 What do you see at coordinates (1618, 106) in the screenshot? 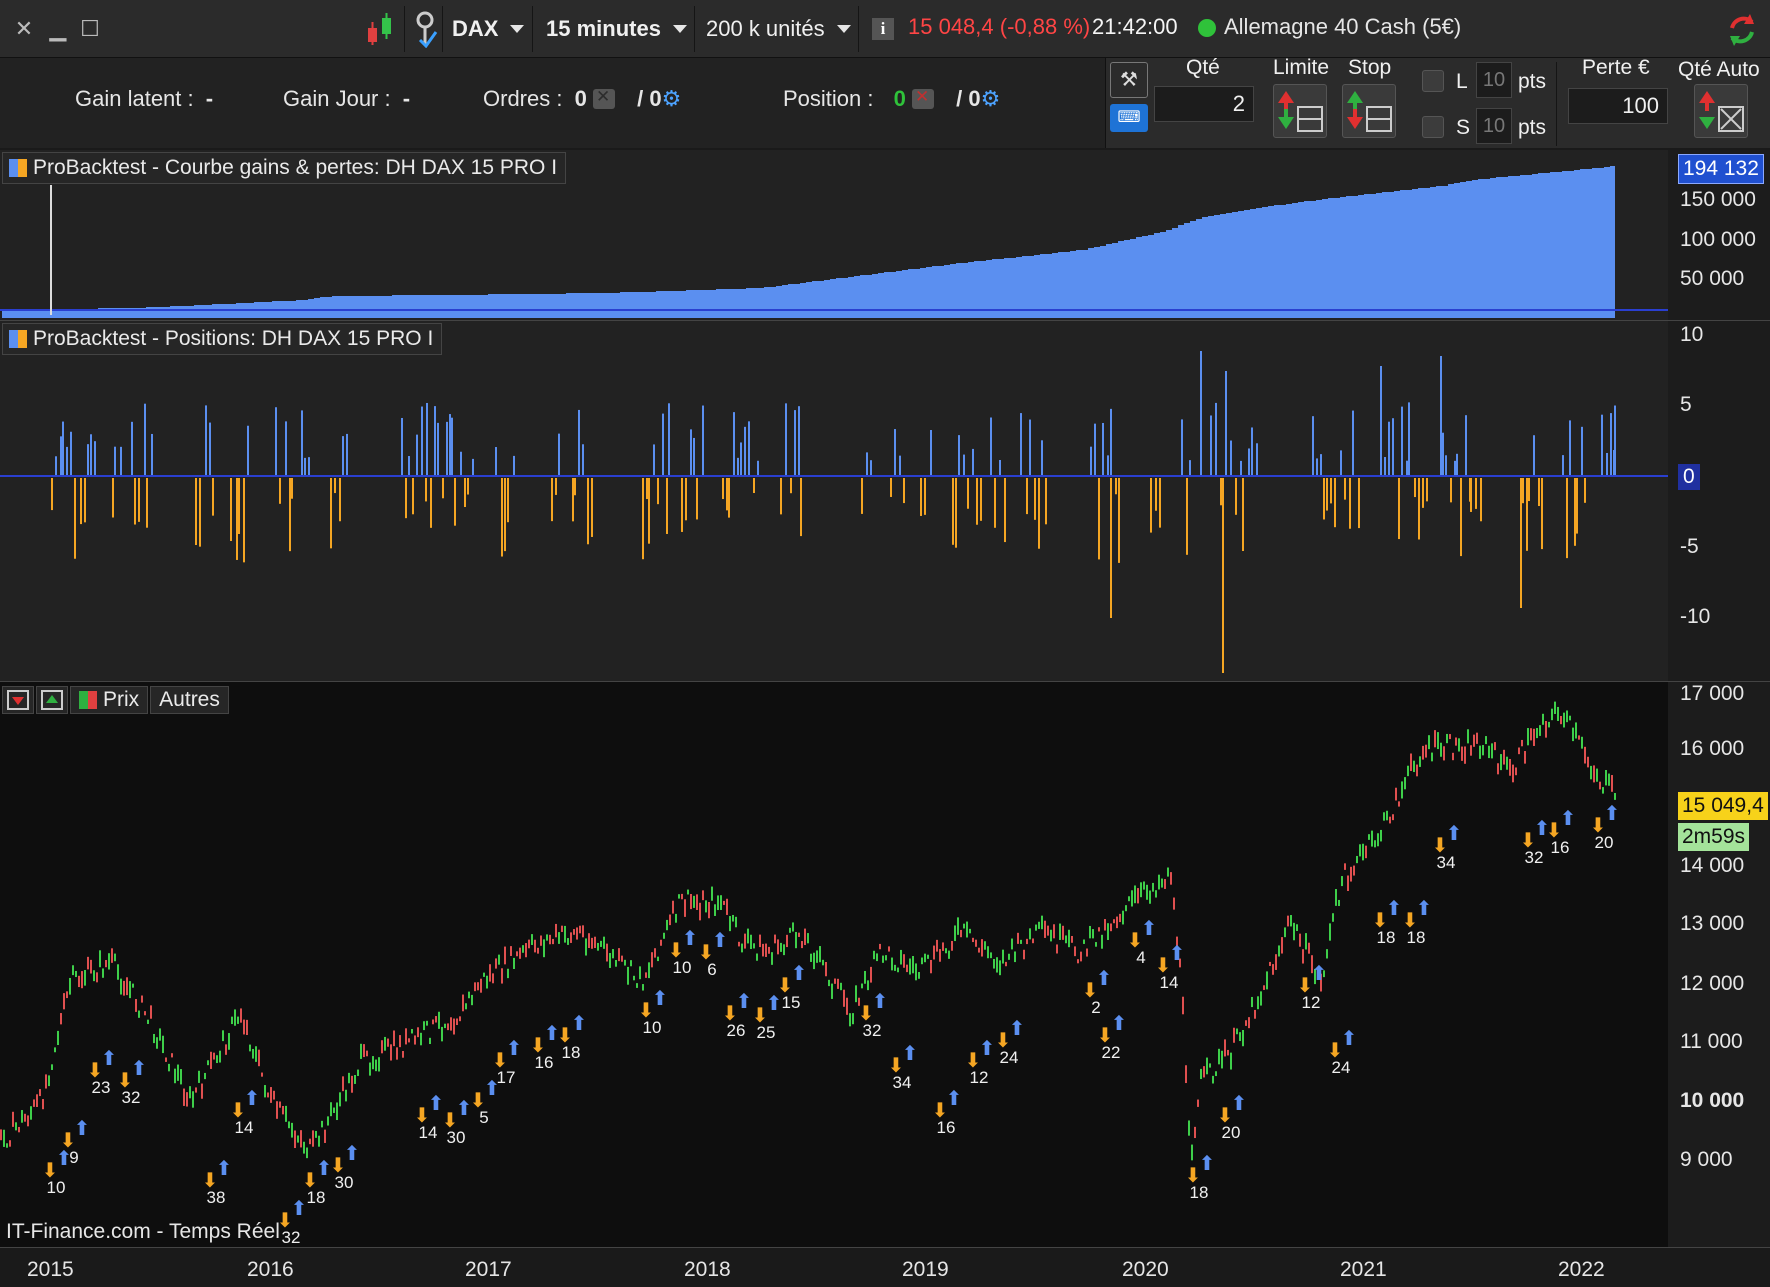
I see `loss-input` at bounding box center [1618, 106].